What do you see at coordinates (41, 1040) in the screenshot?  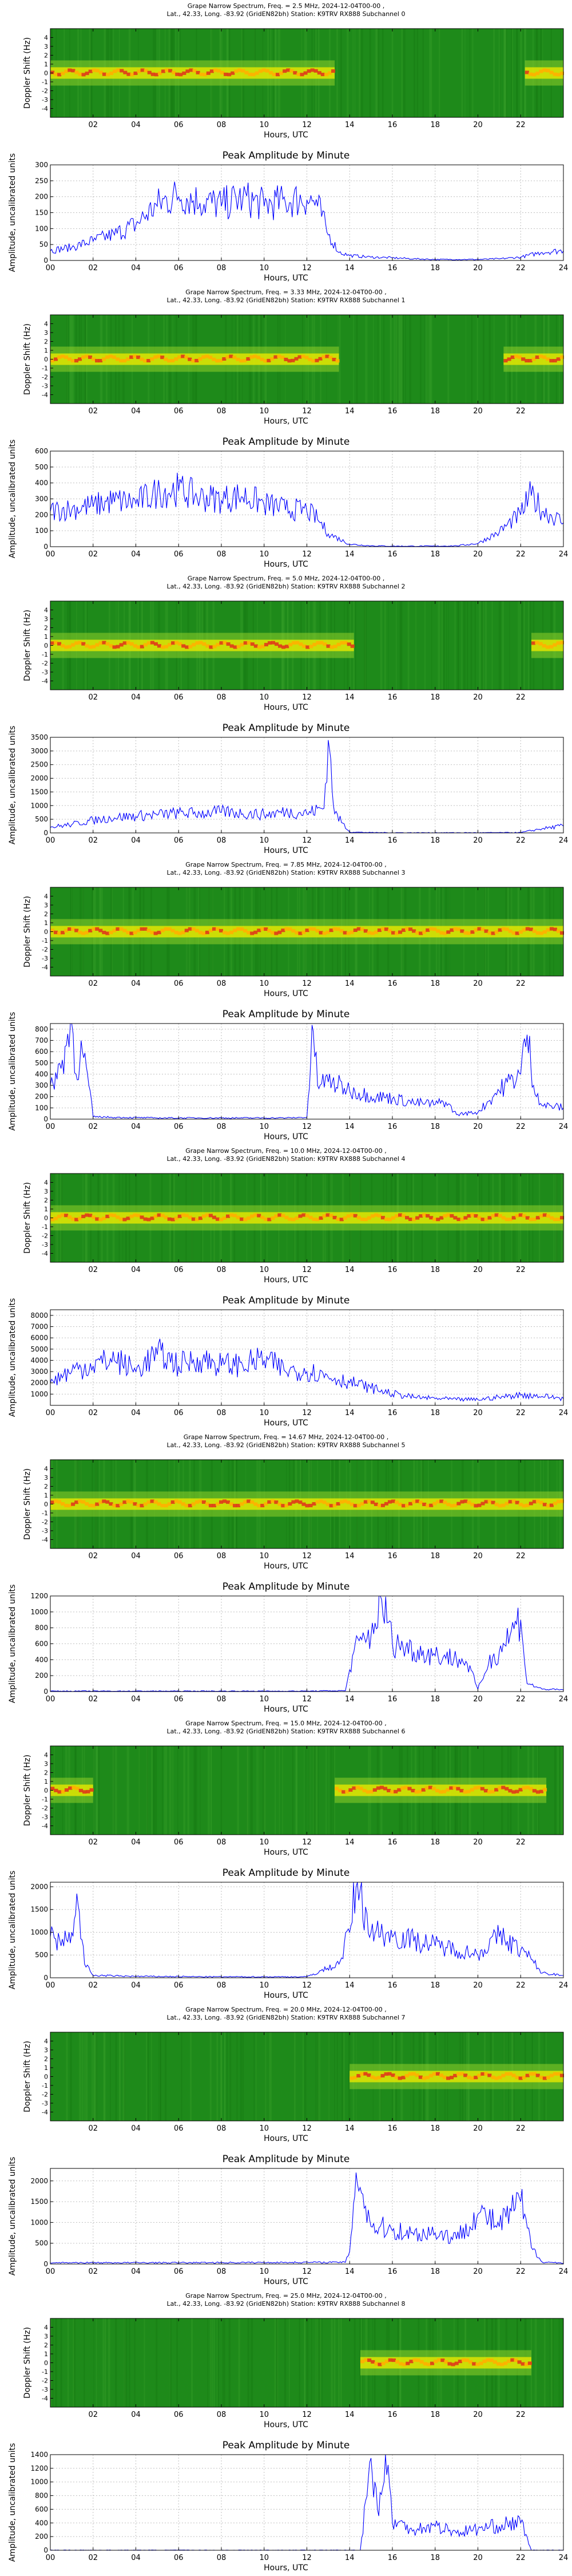 I see `y-tick-label: 700` at bounding box center [41, 1040].